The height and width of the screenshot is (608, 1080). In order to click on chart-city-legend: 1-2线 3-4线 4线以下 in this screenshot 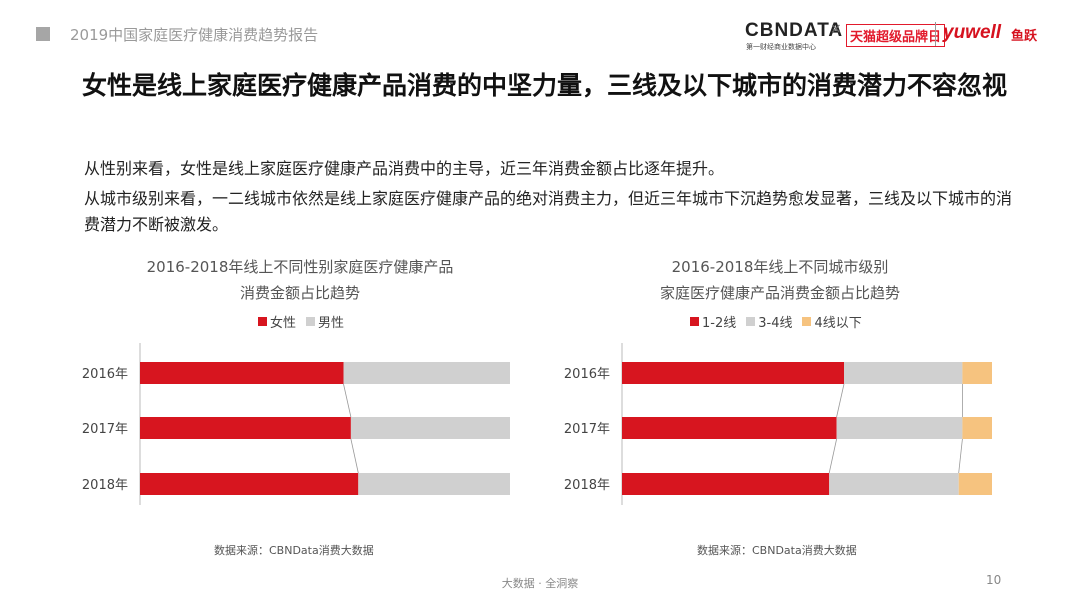, I will do `click(776, 321)`.